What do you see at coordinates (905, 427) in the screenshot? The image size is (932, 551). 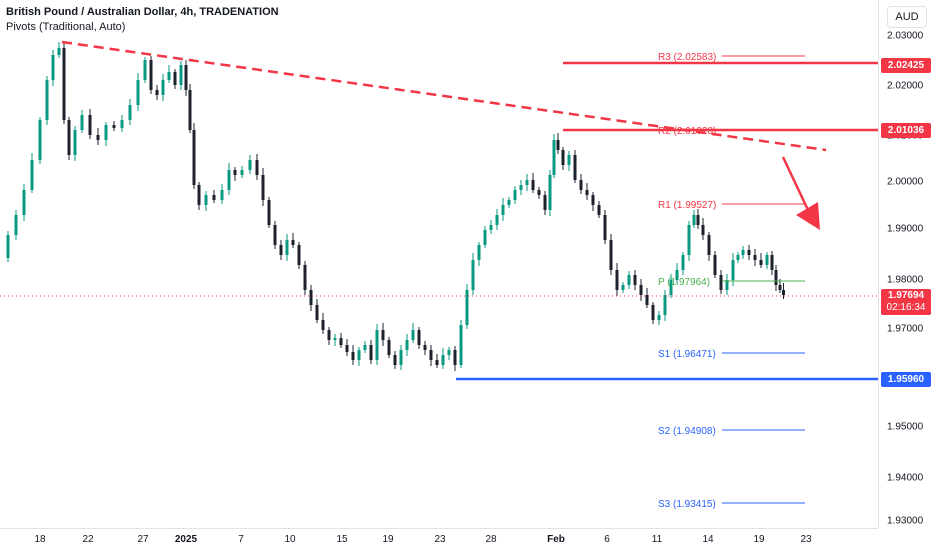 I see `price-tick: 1.95000` at bounding box center [905, 427].